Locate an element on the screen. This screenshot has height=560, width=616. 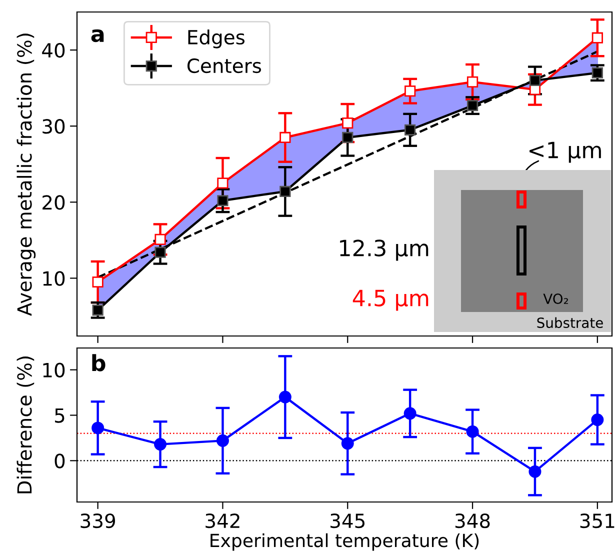
x-tick-label: 342 is located at coordinates (223, 520).